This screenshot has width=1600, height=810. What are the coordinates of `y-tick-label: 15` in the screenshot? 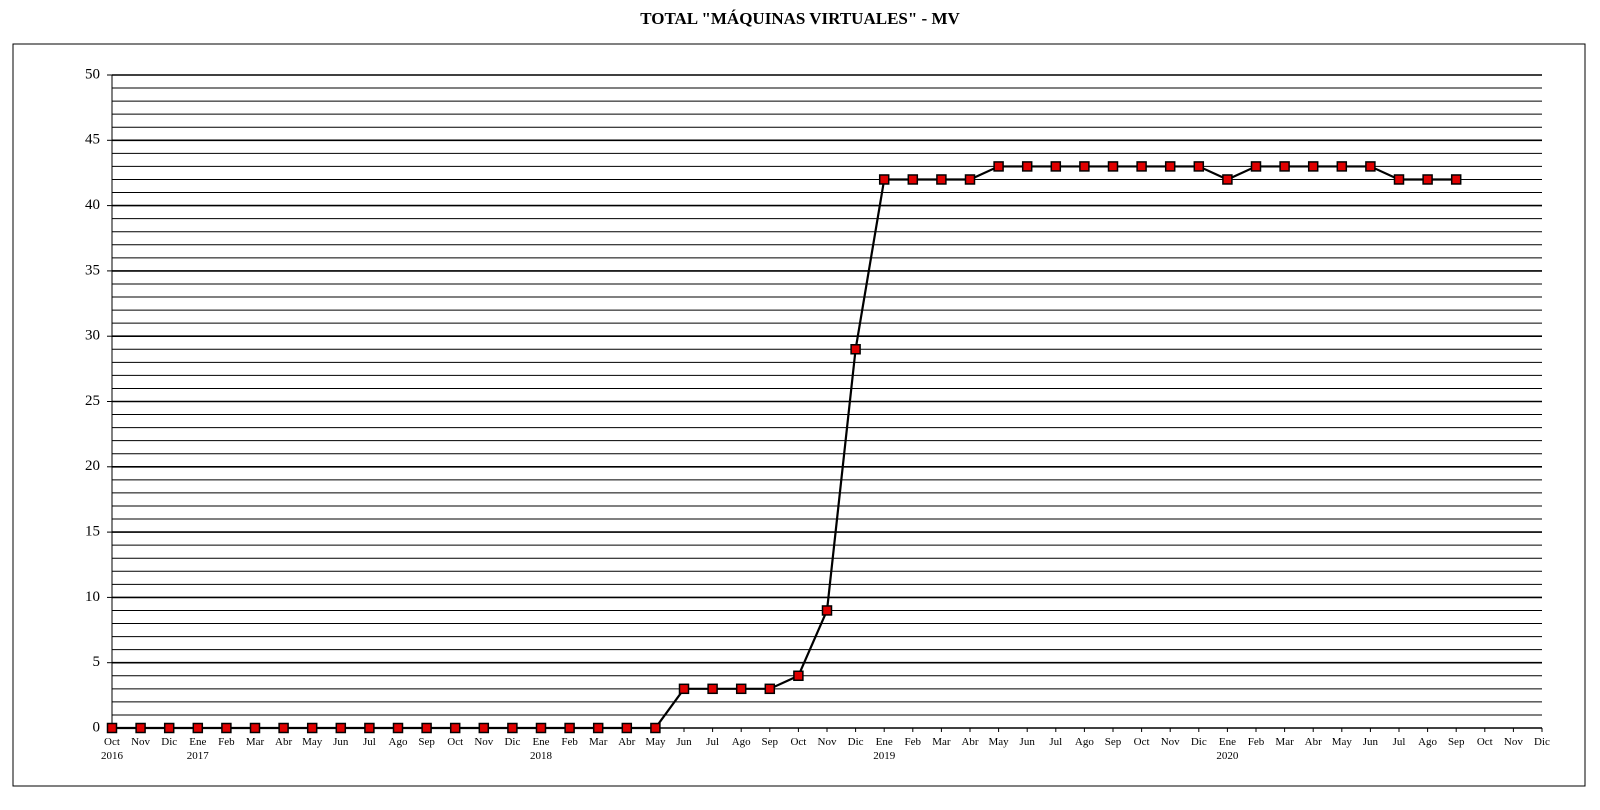 It's located at (92, 532).